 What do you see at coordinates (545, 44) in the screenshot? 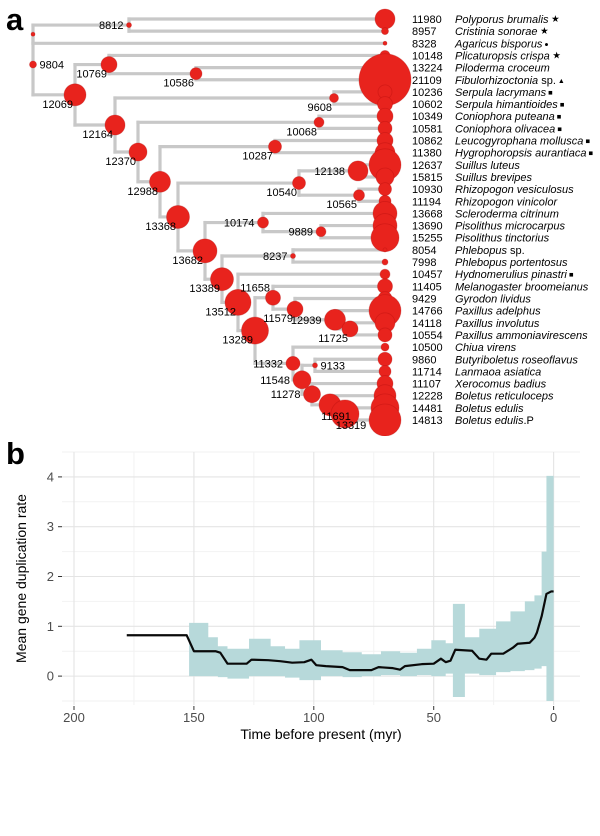
I see `circle-icon: ●` at bounding box center [545, 44].